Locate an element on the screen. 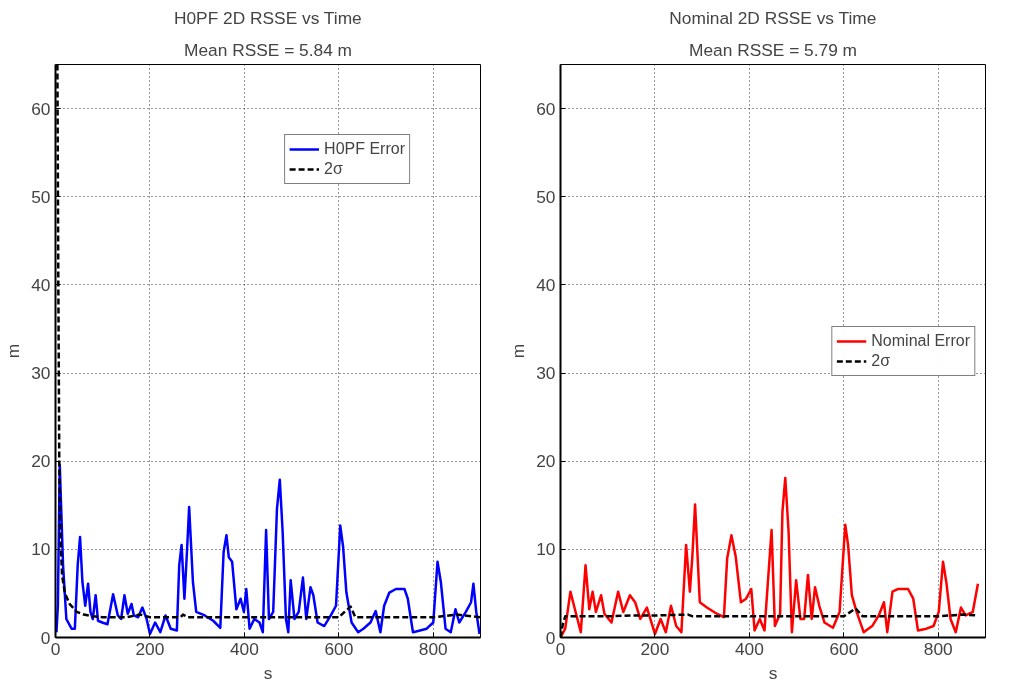 The height and width of the screenshot is (692, 1020). chart-title: H0PF 2D RSSE vs Time is located at coordinates (267, 17).